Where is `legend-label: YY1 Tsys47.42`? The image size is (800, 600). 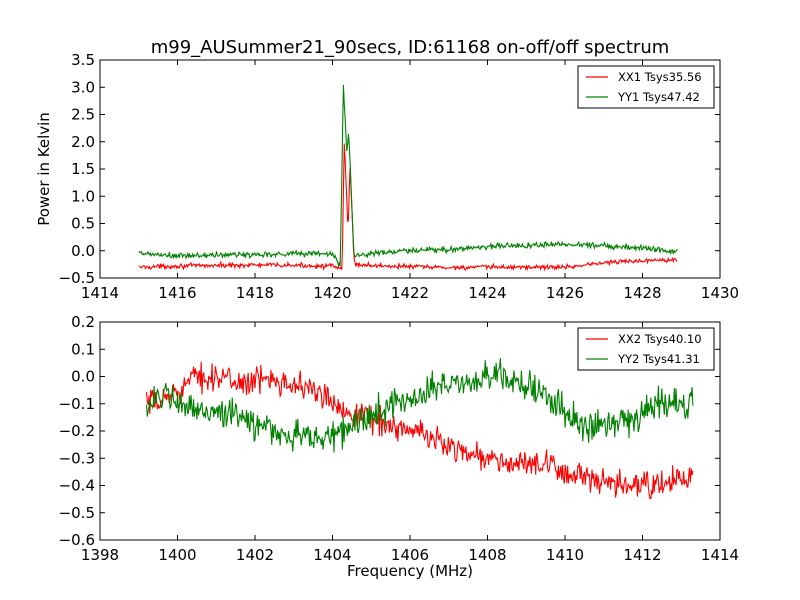
legend-label: YY1 Tsys47.42 is located at coordinates (658, 97).